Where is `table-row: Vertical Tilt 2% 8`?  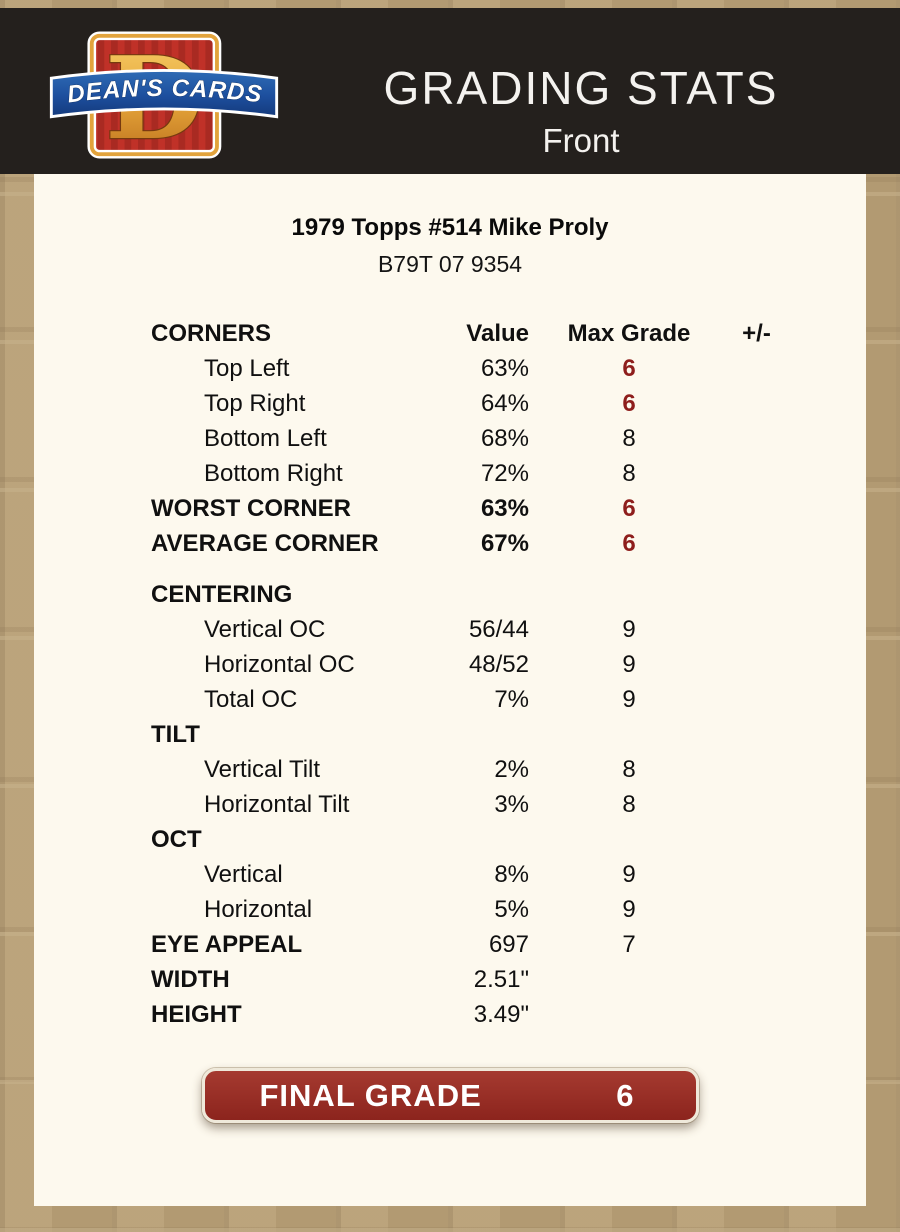 table-row: Vertical Tilt 2% 8 is located at coordinates (508, 769).